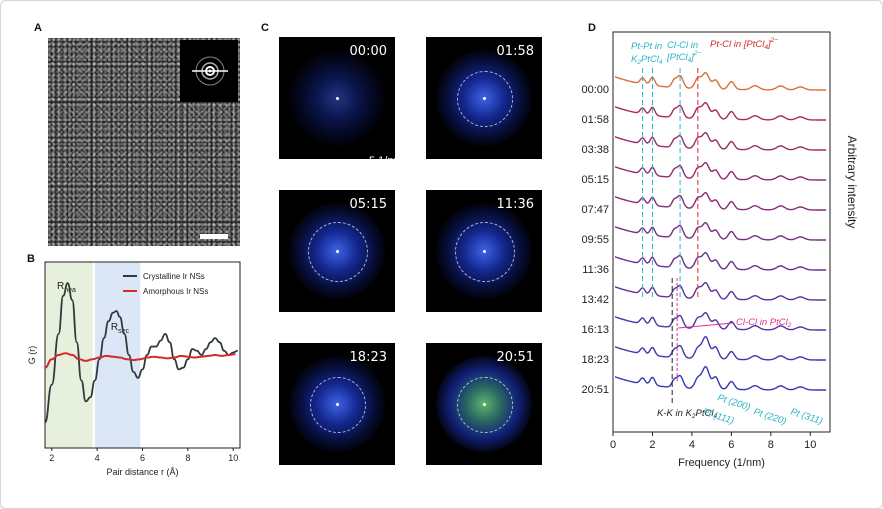  Describe the element at coordinates (38, 28) in the screenshot. I see `panel-a-letter: A` at that location.